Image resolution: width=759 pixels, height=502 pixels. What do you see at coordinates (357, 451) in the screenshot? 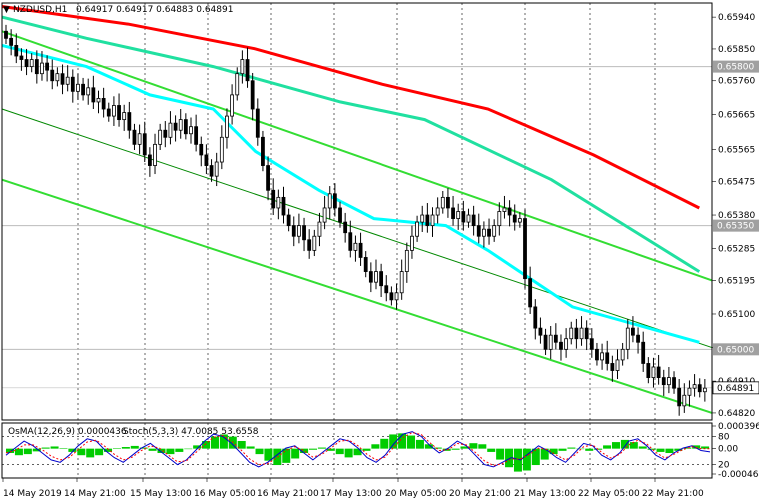
I see `oscillator-panel` at bounding box center [357, 451].